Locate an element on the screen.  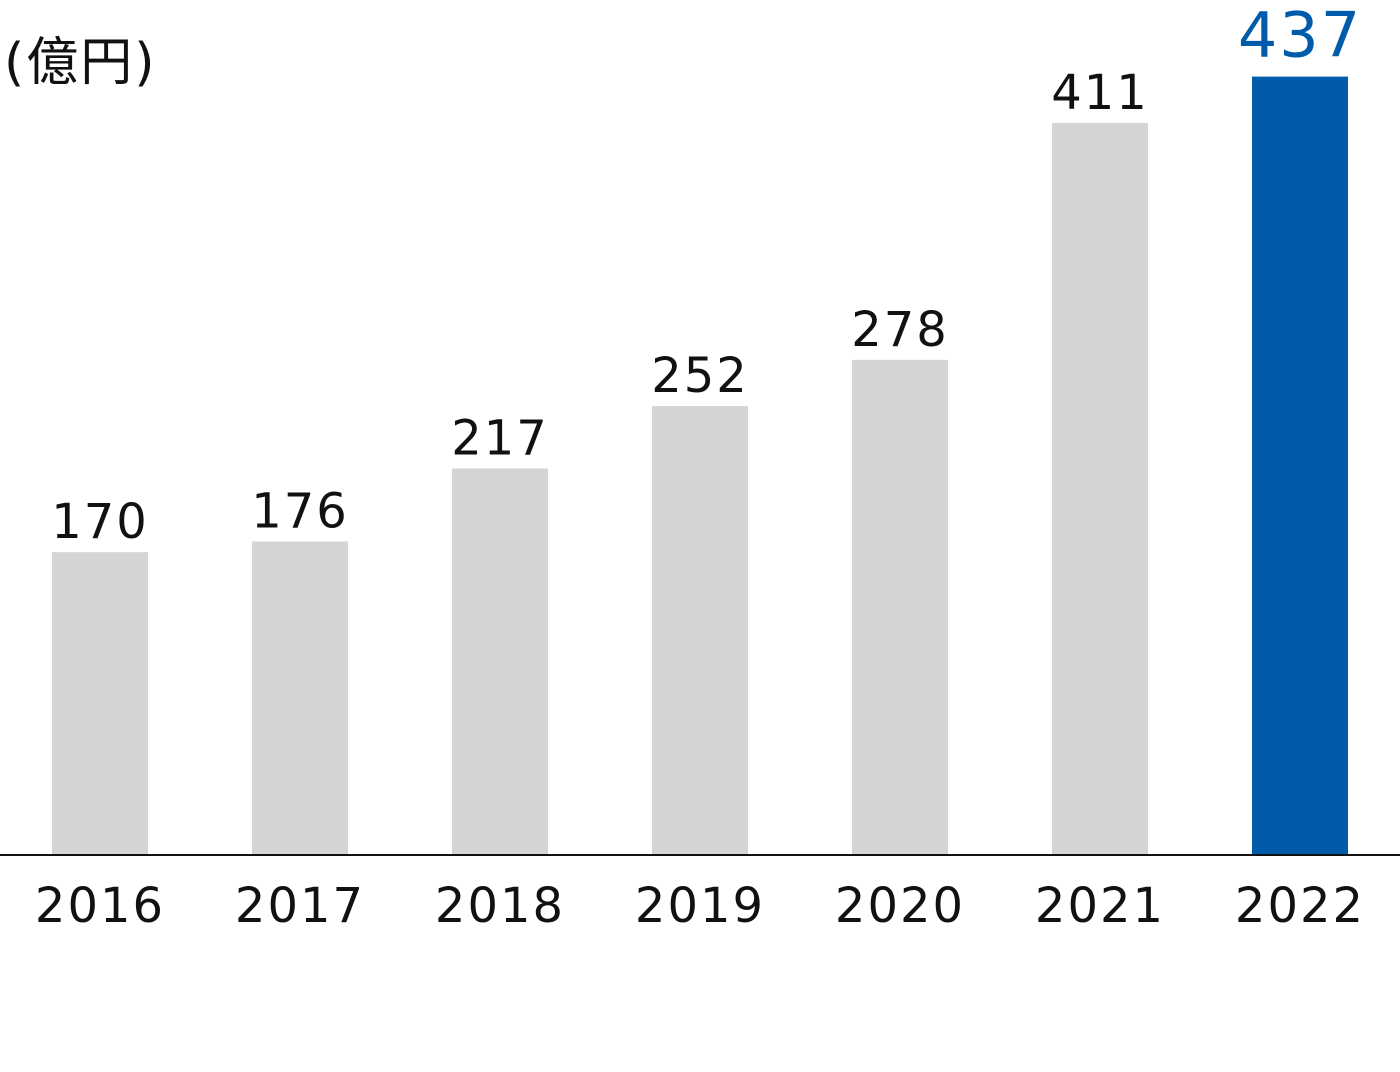
value-label: 176 is located at coordinates (300, 512).